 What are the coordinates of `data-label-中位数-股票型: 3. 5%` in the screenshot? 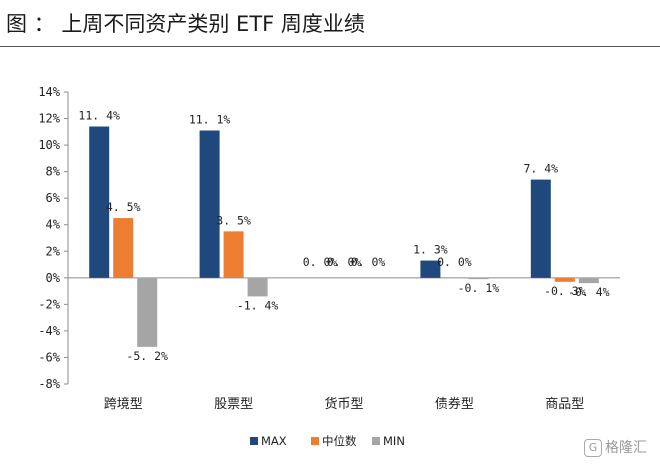 It's located at (233, 220).